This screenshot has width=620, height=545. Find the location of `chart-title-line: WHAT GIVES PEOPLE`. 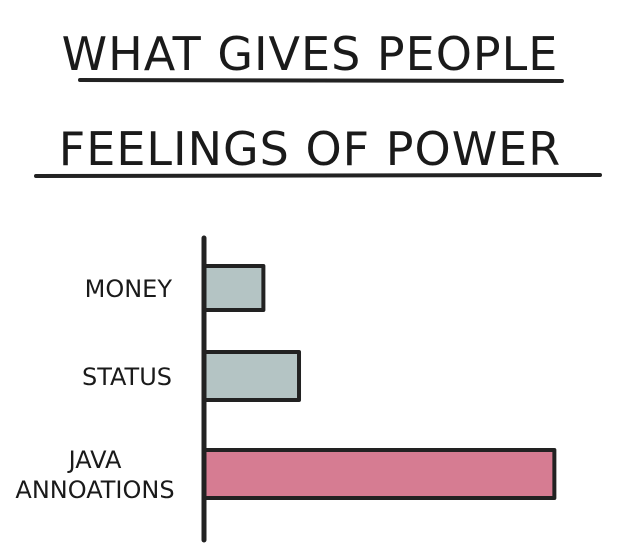

chart-title-line: WHAT GIVES PEOPLE is located at coordinates (310, 54).